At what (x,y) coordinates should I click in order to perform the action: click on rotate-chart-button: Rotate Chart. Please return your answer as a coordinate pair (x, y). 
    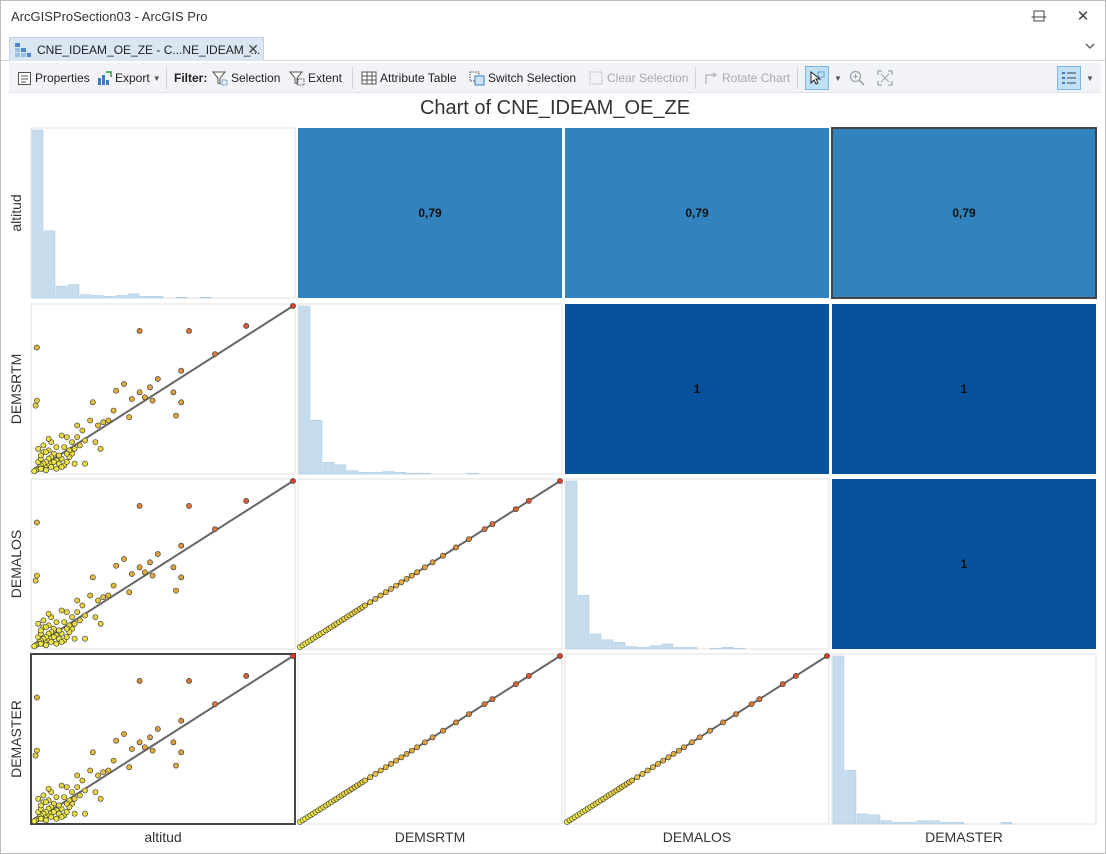
    Looking at the image, I should click on (747, 78).